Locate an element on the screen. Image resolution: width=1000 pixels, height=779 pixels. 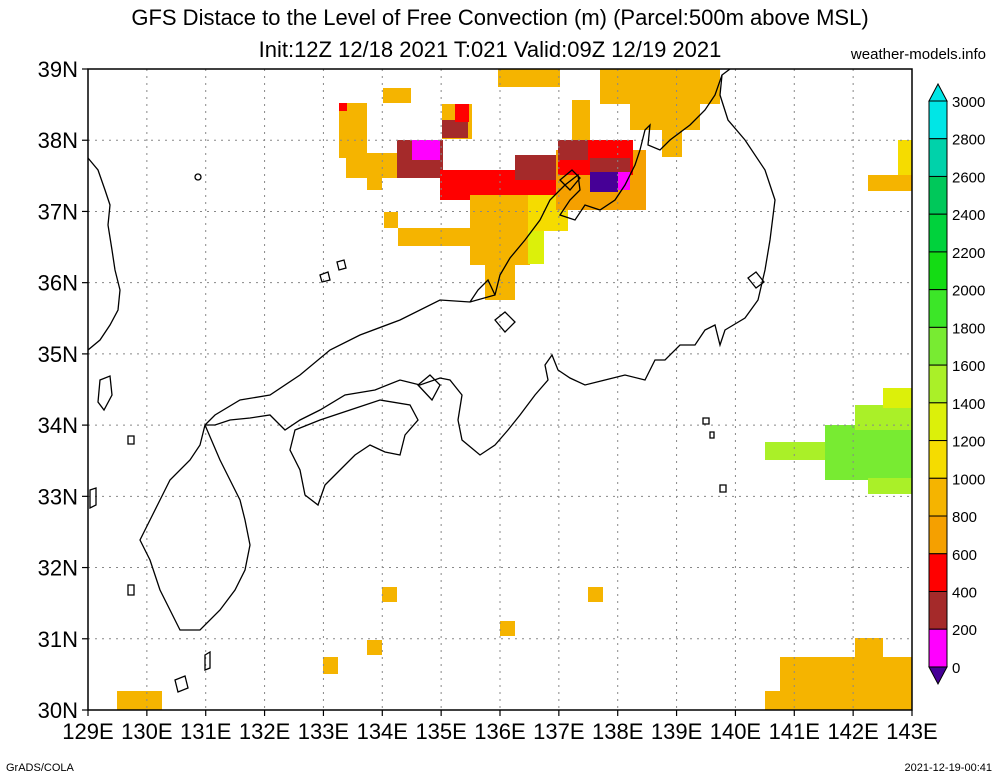
lon-label: 143E is located at coordinates (911, 731).